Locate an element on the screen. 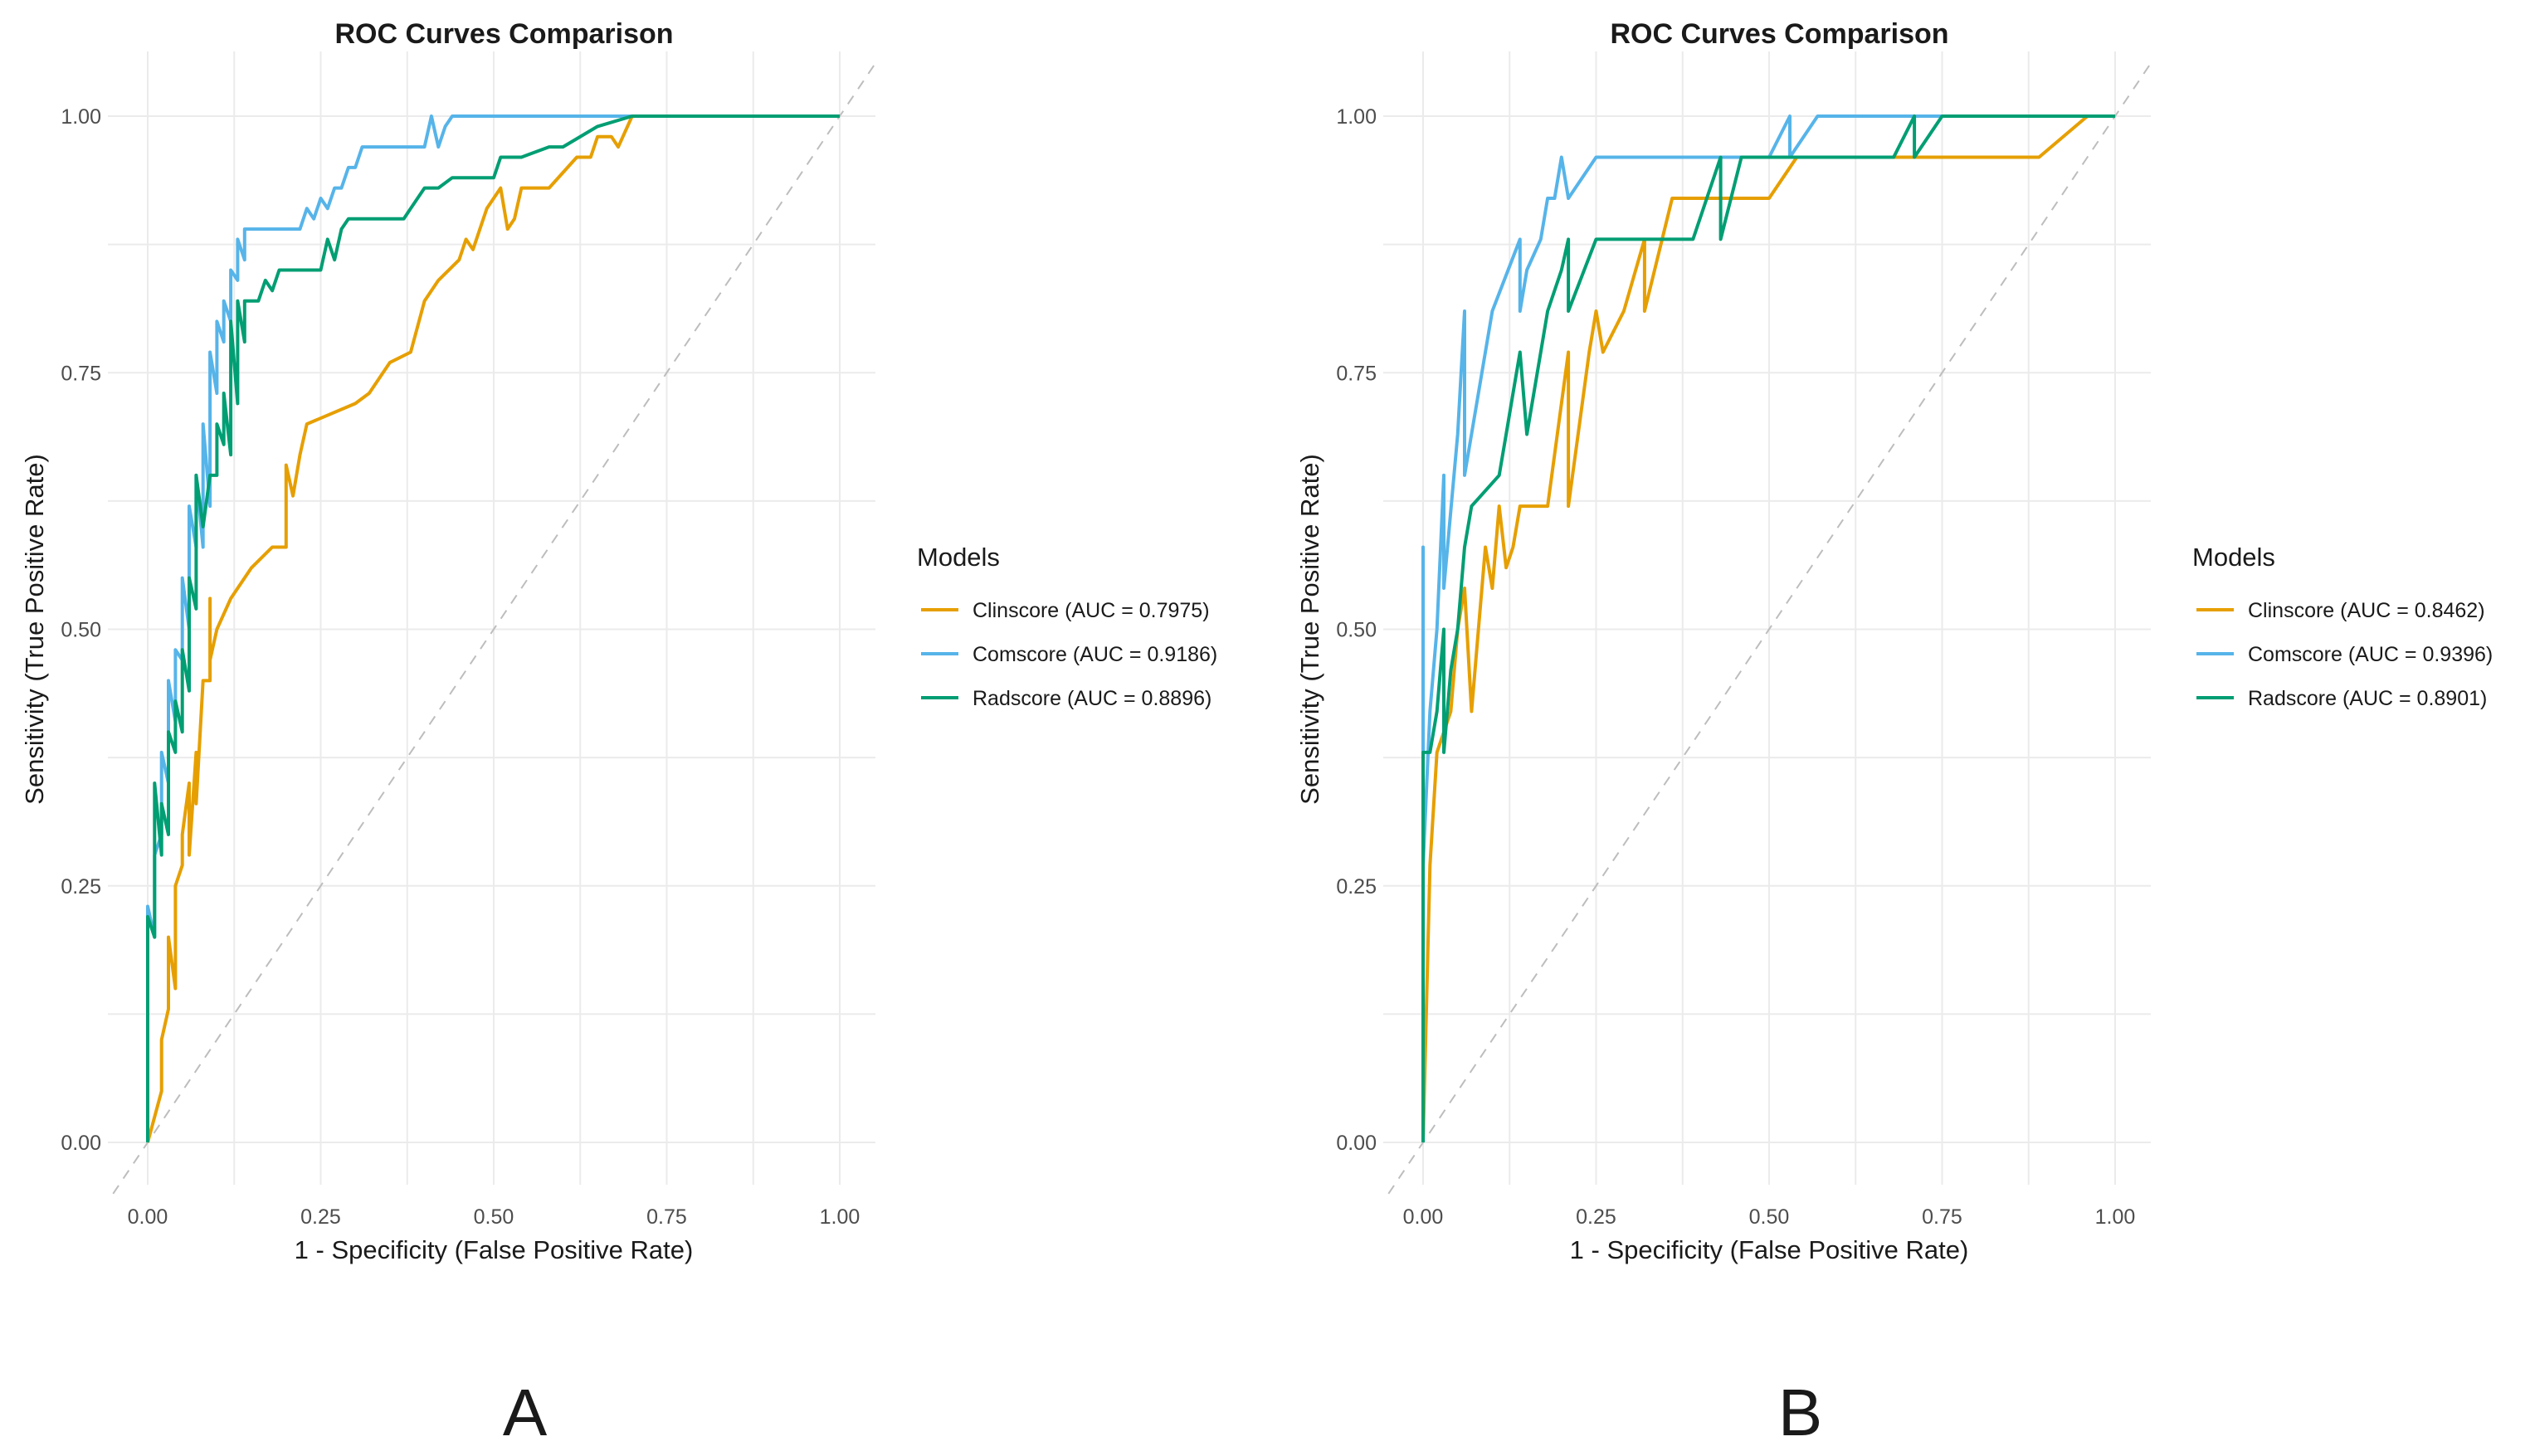  legend-label: Radscore (AUC = 0.8901) is located at coordinates (2367, 698).